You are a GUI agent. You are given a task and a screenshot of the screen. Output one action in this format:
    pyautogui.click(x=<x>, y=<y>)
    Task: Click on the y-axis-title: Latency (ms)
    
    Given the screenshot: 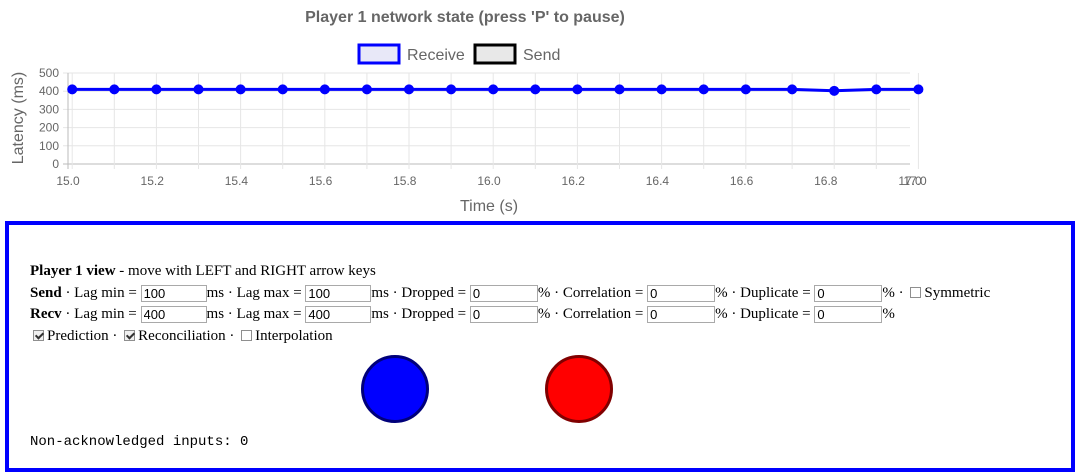 What is the action you would take?
    pyautogui.click(x=18, y=118)
    